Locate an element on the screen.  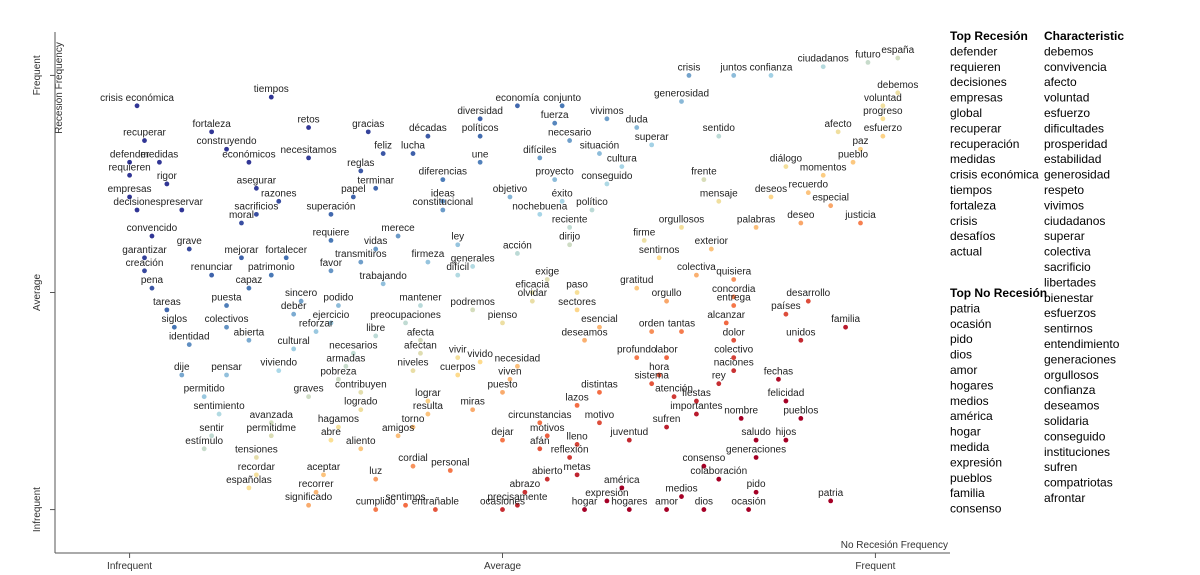
term-label: libre is located at coordinates (375, 328).